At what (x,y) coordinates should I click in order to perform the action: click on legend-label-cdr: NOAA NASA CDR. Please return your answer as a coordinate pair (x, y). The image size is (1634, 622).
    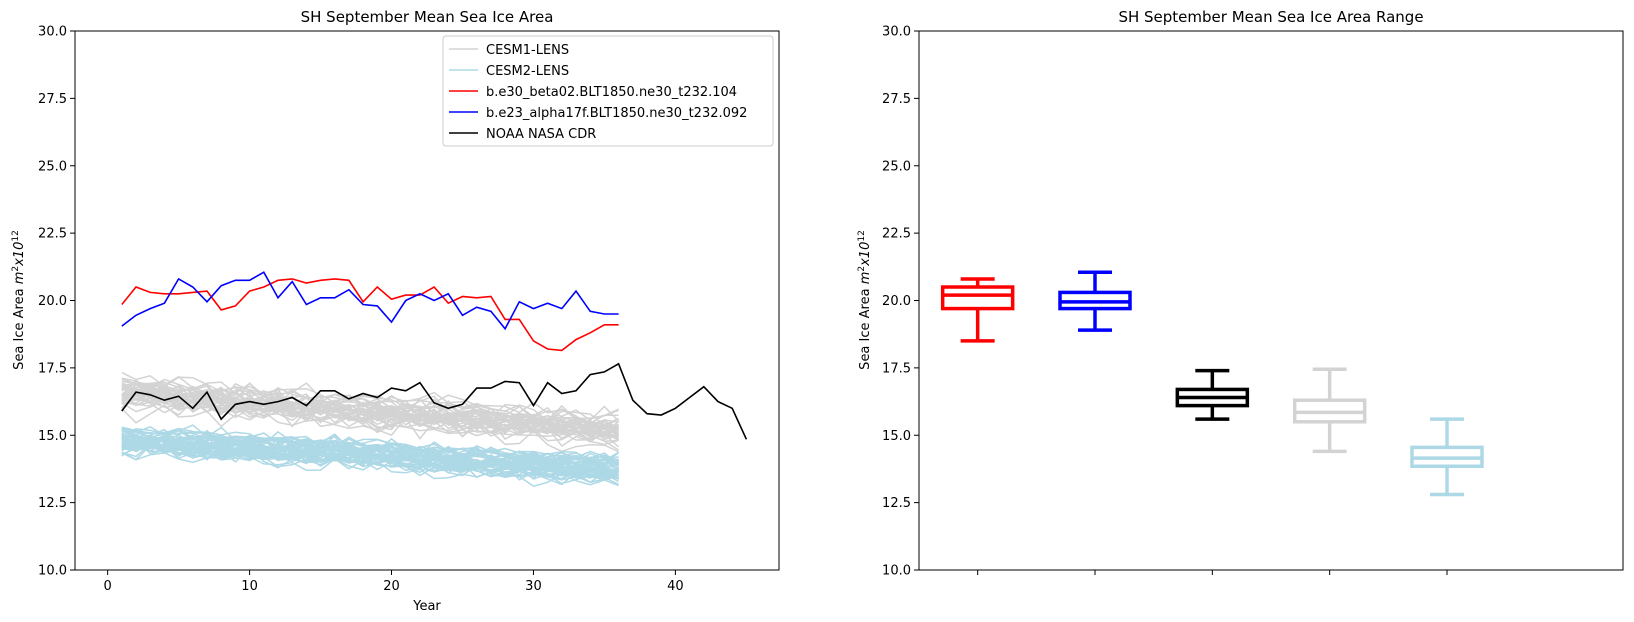
    Looking at the image, I should click on (541, 134).